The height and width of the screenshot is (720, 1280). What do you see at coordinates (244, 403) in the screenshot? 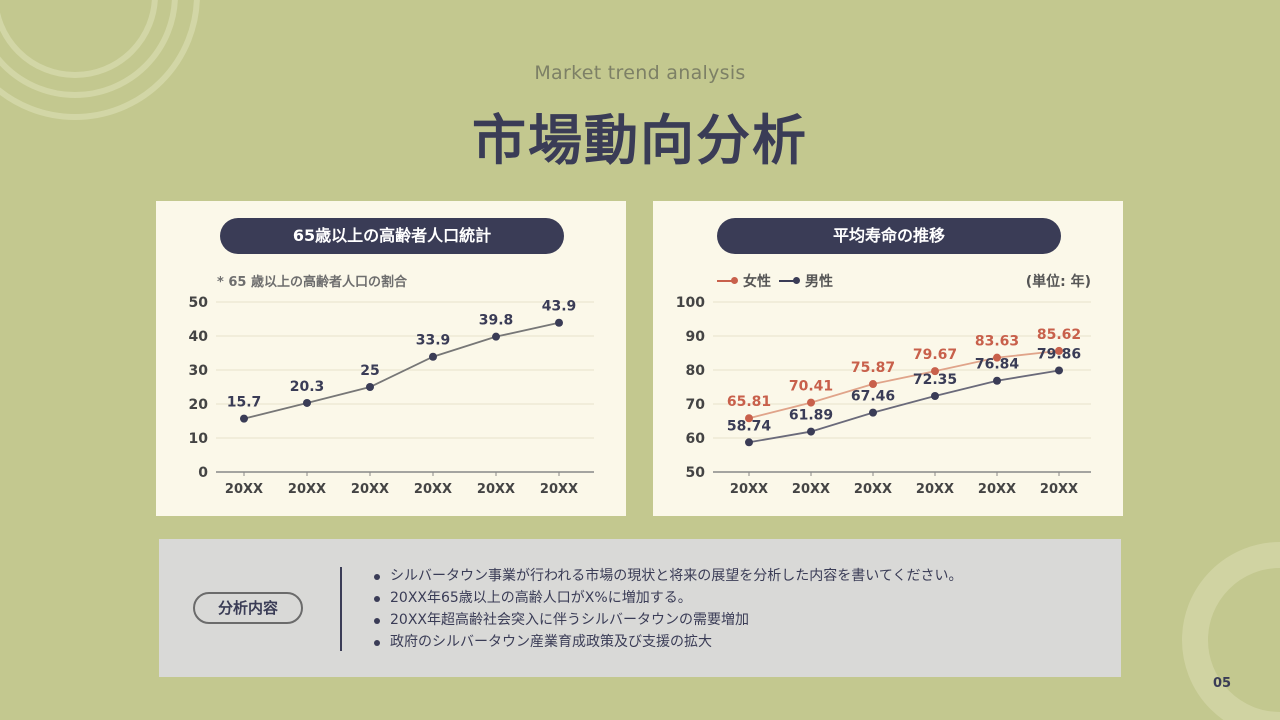
I see `data-label: 15.7` at bounding box center [244, 403].